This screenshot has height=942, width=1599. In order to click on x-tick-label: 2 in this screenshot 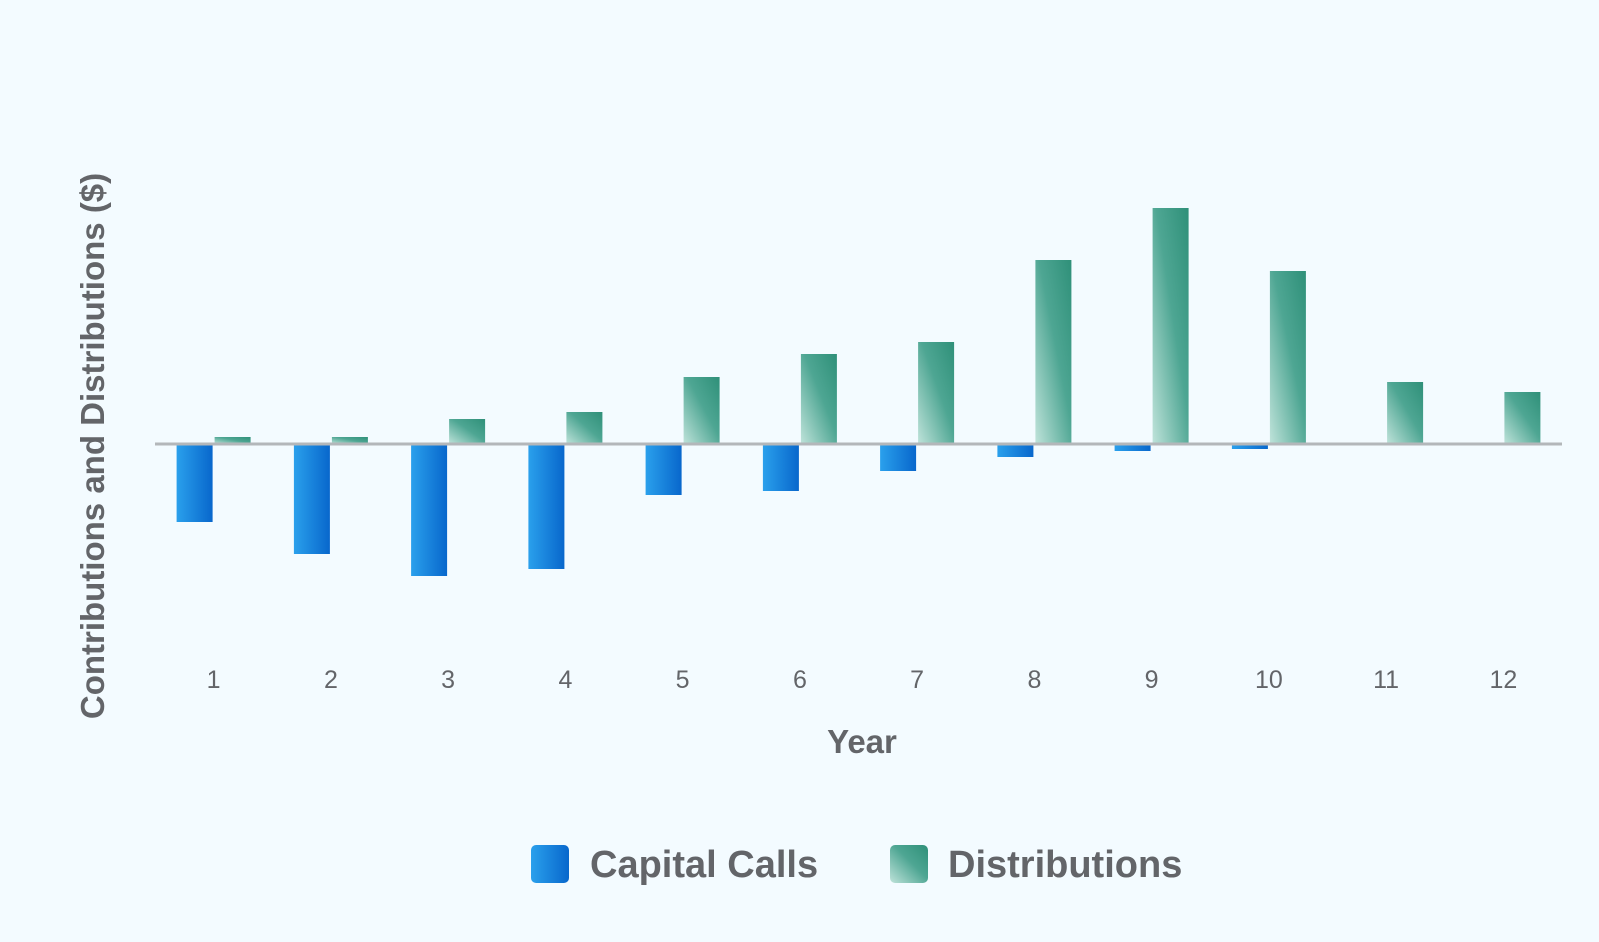, I will do `click(331, 680)`.